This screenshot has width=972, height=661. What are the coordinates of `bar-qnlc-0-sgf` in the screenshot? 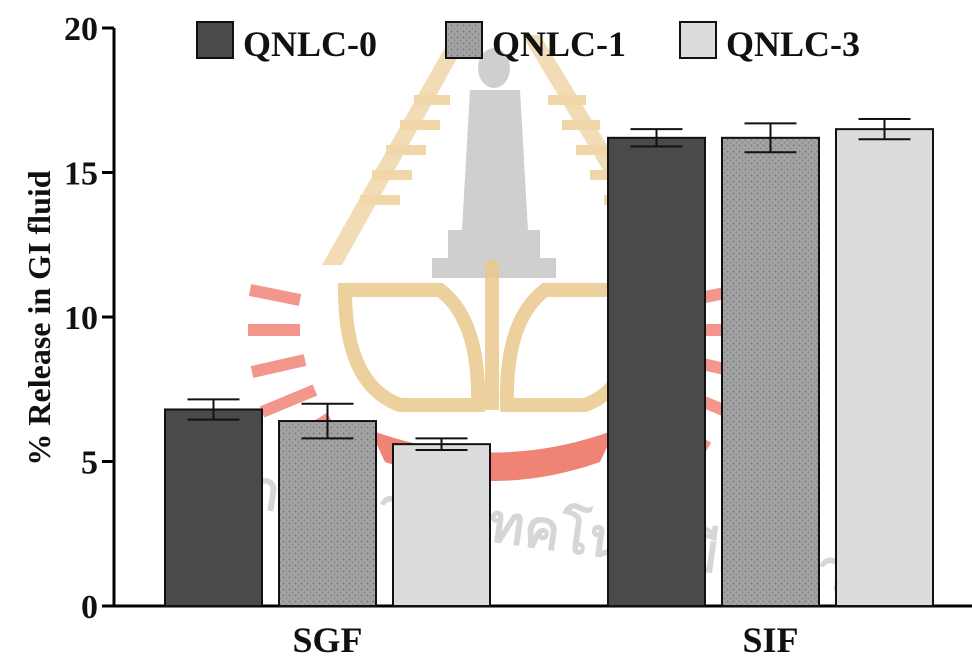 It's located at (213, 508).